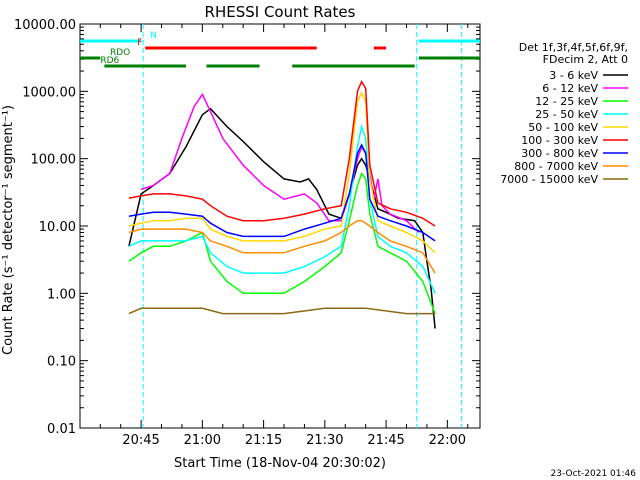  Describe the element at coordinates (585, 59) in the screenshot. I see `legend-header: FDecim 2, Att 0` at that location.